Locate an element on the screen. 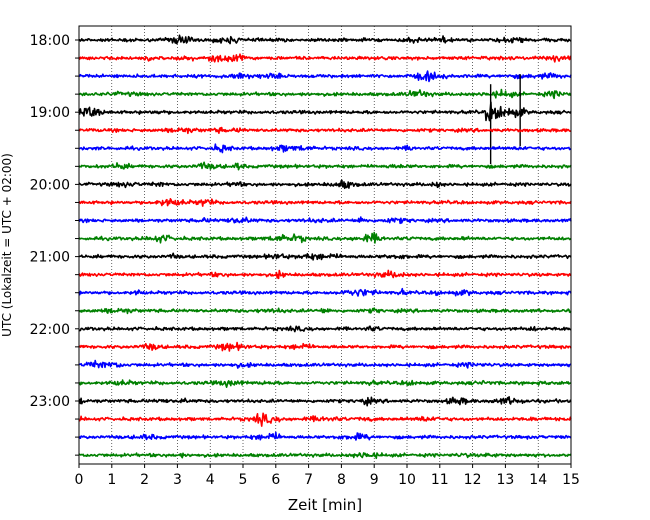 The image size is (650, 520). x-tick-label-12: 12 is located at coordinates (473, 480).